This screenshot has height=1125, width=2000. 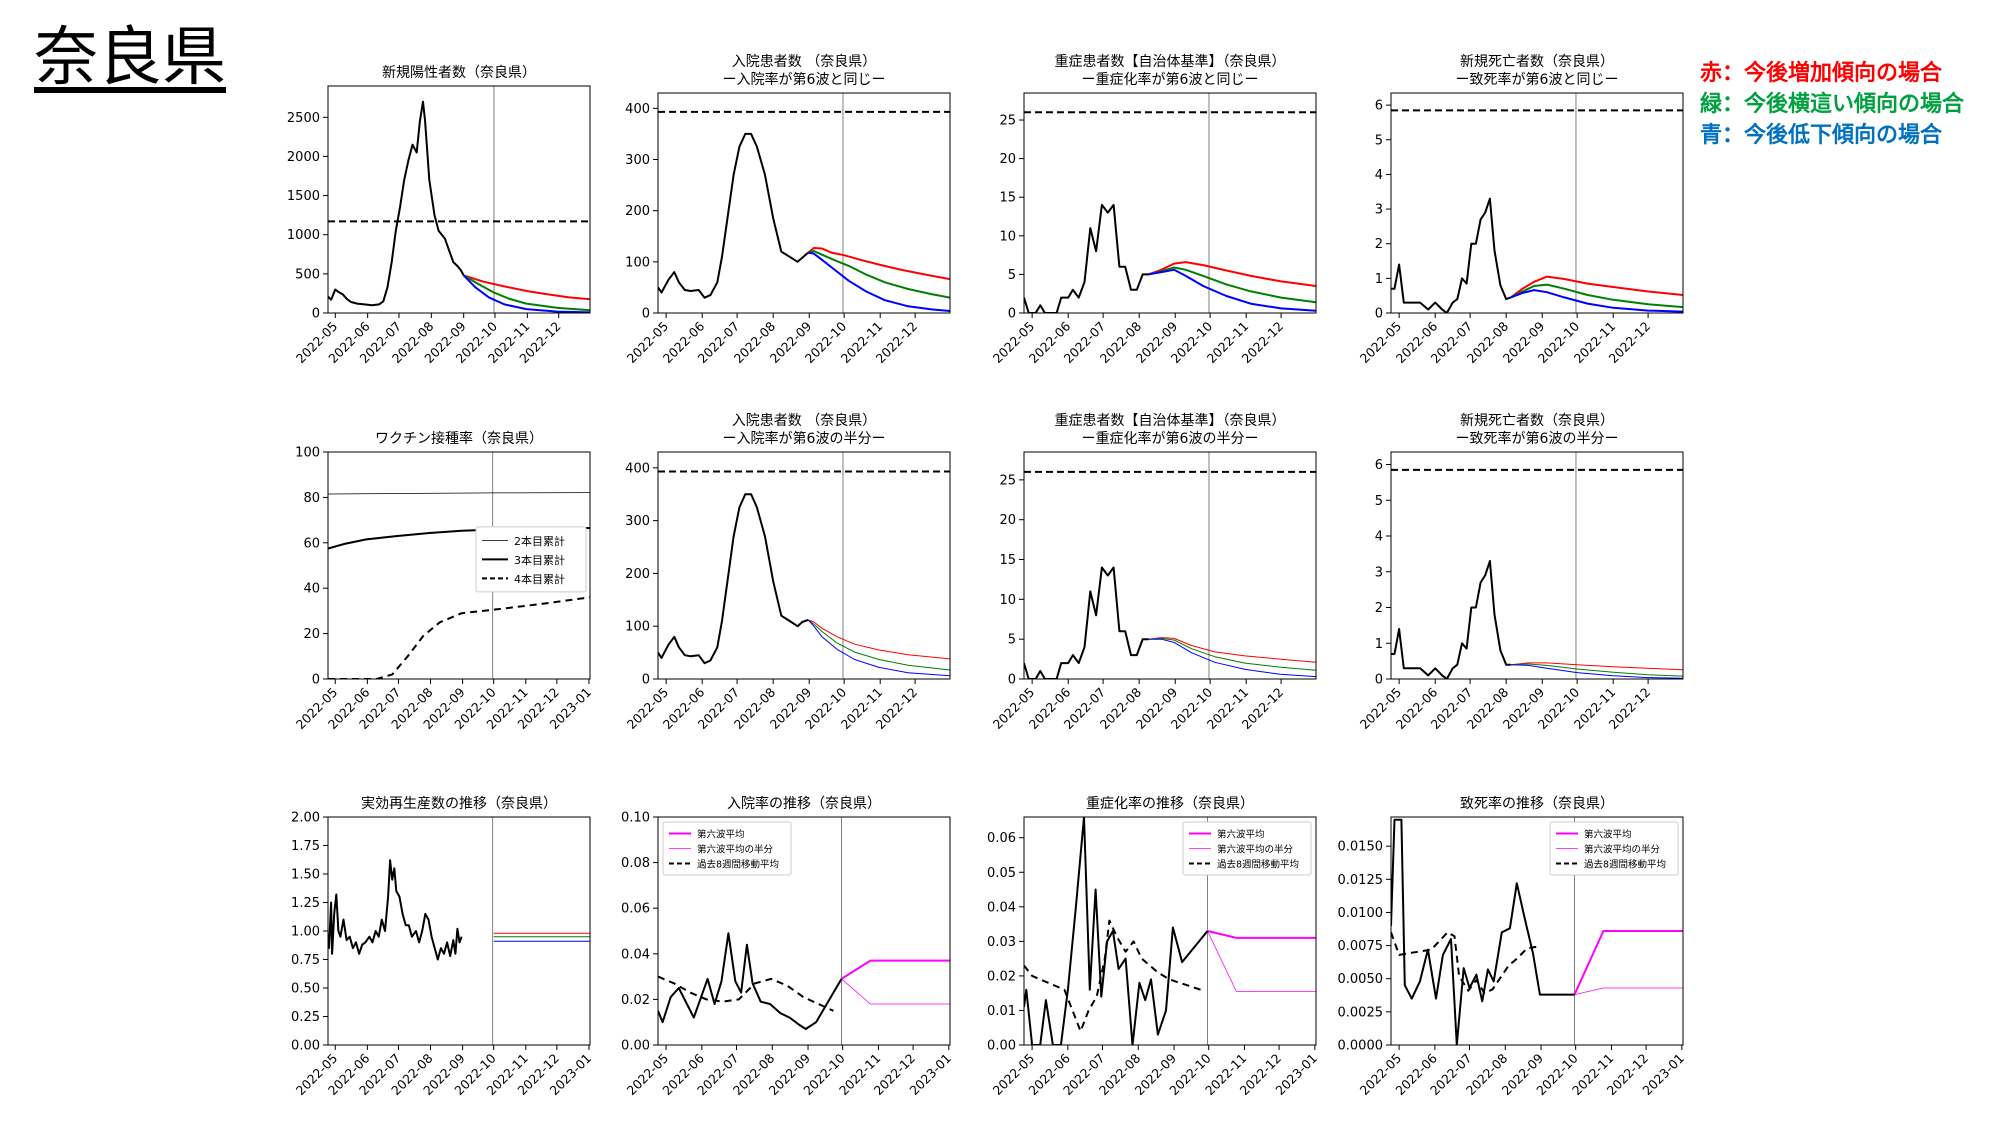 I want to click on legend-green: 緑：今後横這い傾向の場合, so click(x=1832, y=104).